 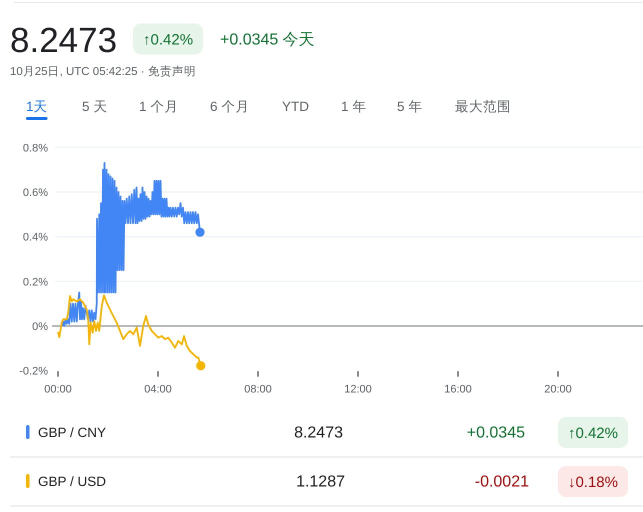 What do you see at coordinates (95, 106) in the screenshot?
I see `tab-label: 5 天` at bounding box center [95, 106].